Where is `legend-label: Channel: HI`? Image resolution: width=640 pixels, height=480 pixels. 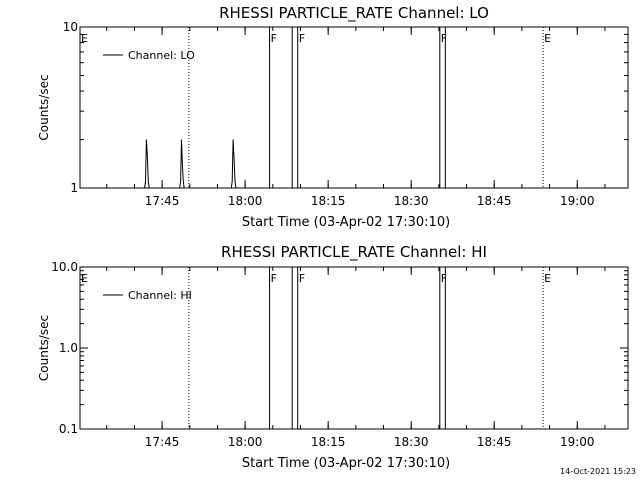
legend-label: Channel: HI is located at coordinates (160, 295).